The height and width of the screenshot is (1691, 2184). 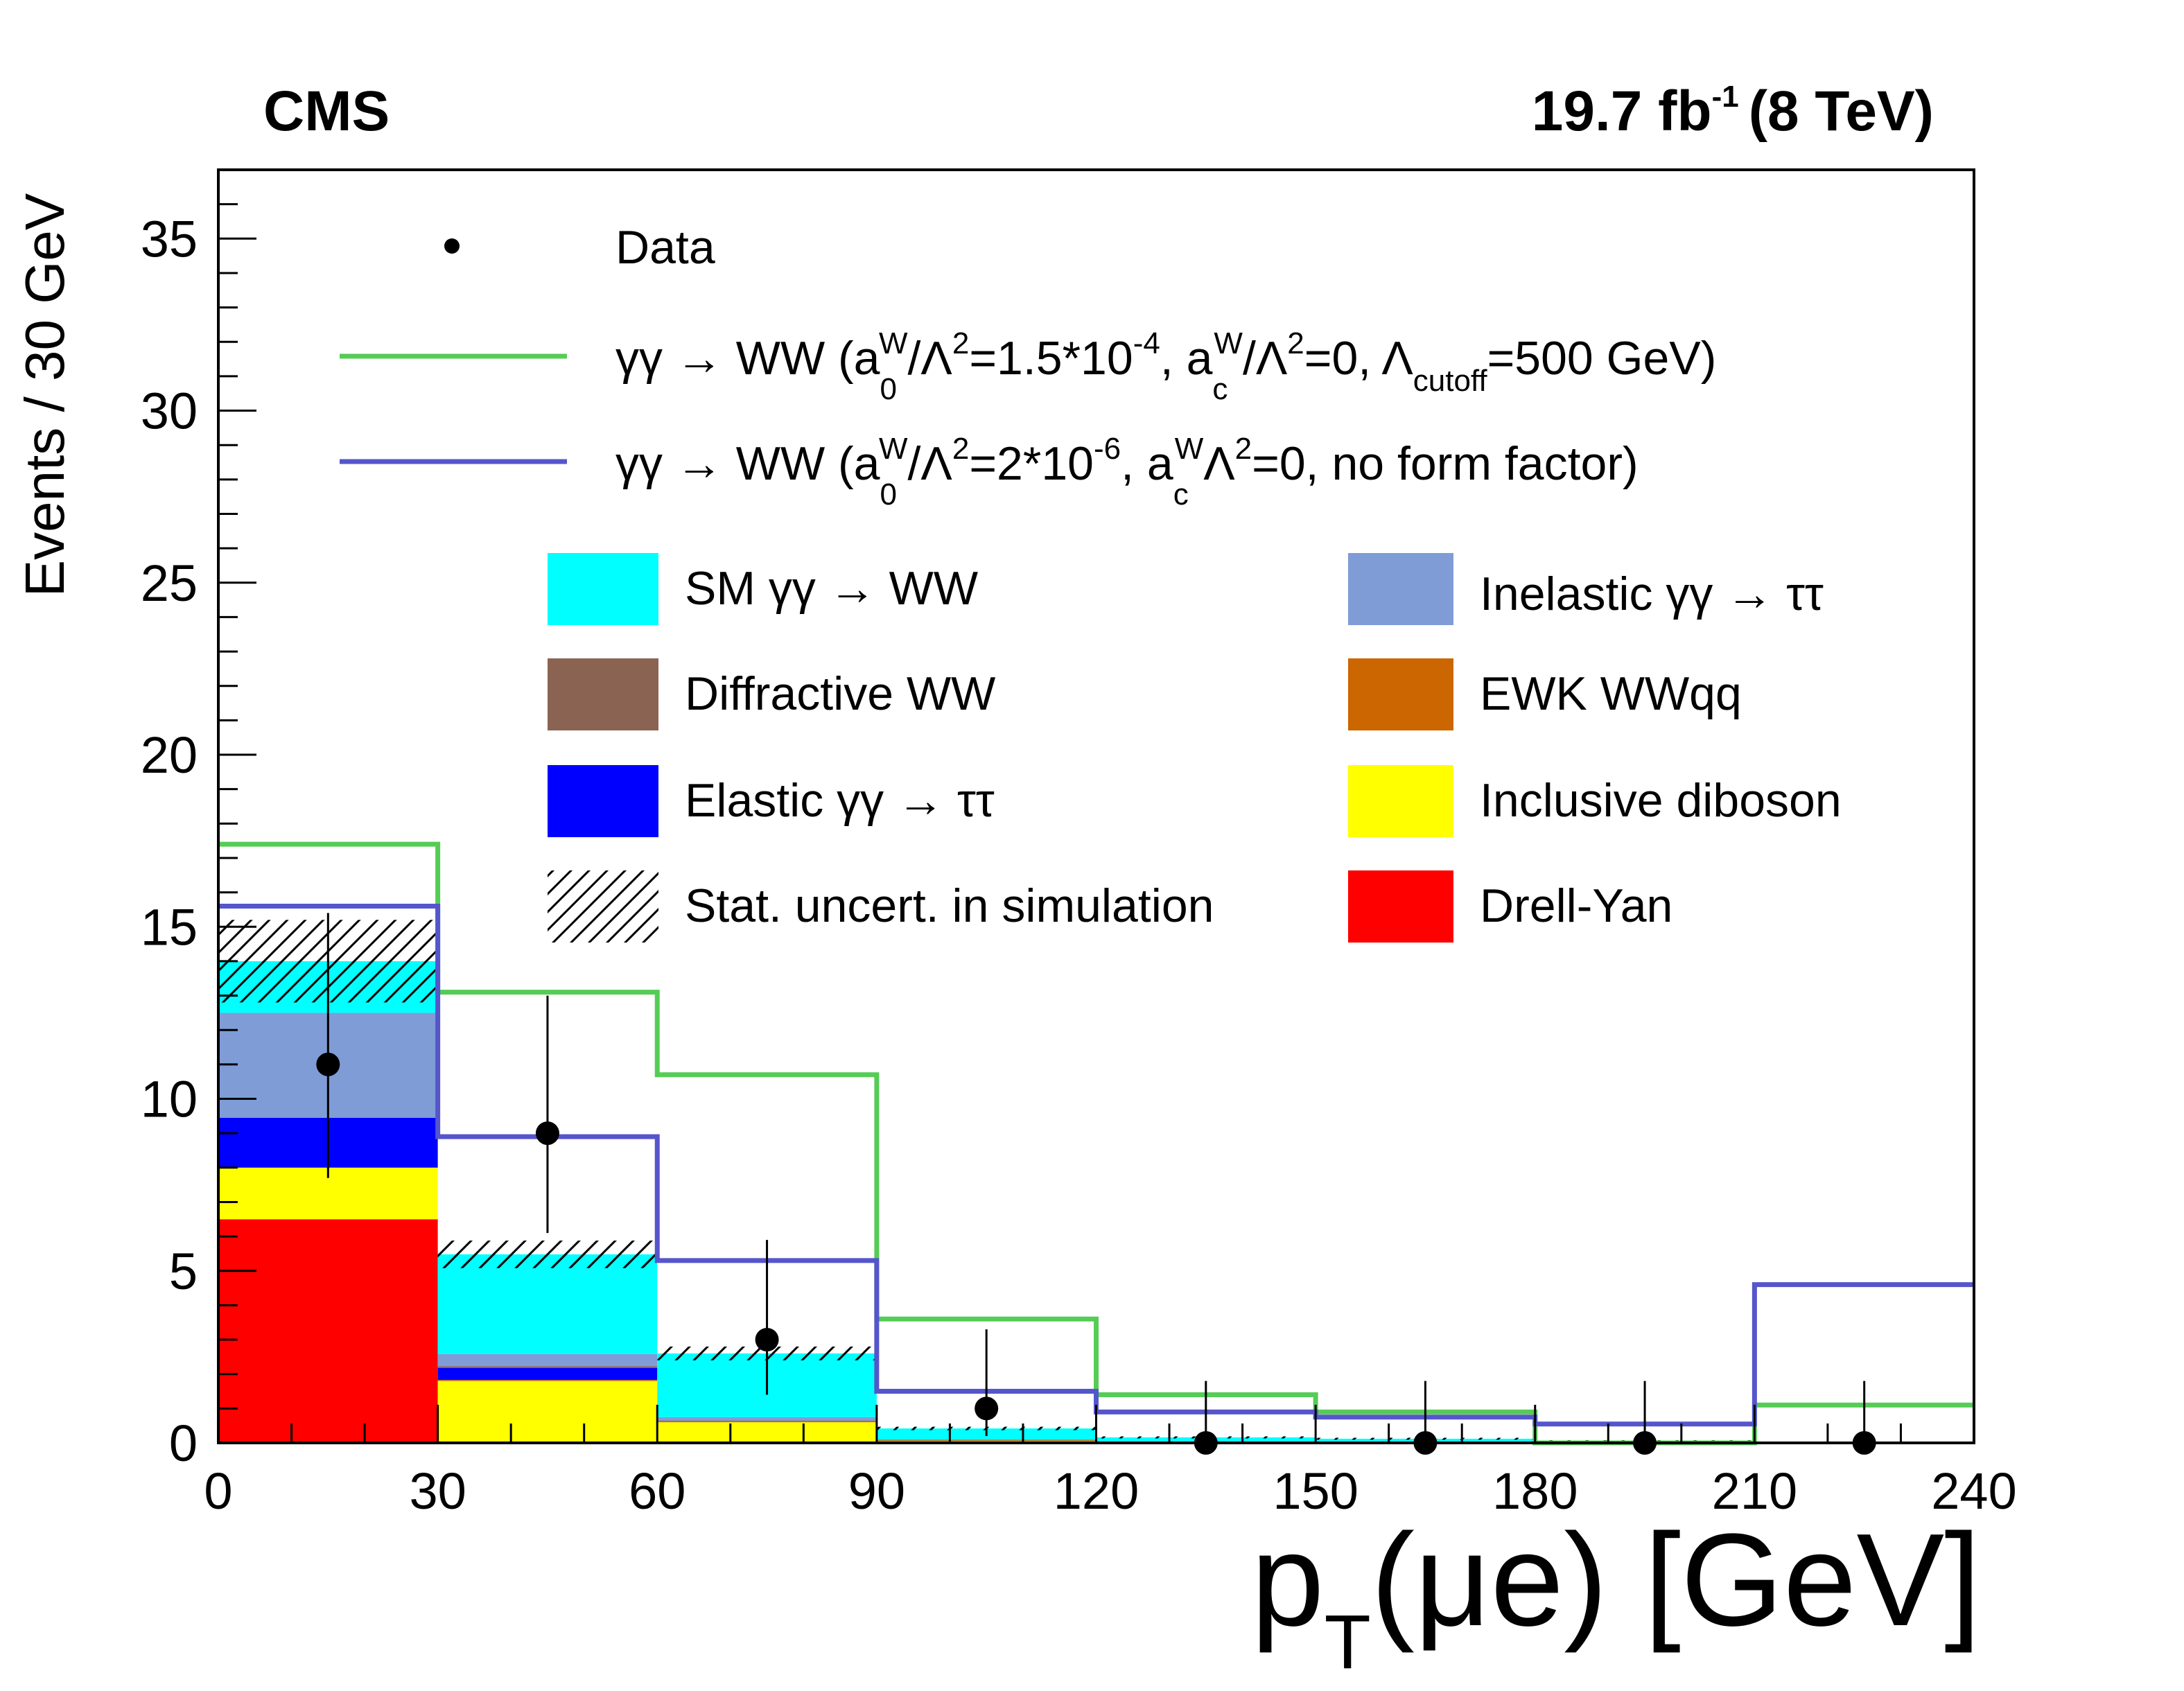 I want to click on y-tick-label-3: 15, so click(x=169, y=927).